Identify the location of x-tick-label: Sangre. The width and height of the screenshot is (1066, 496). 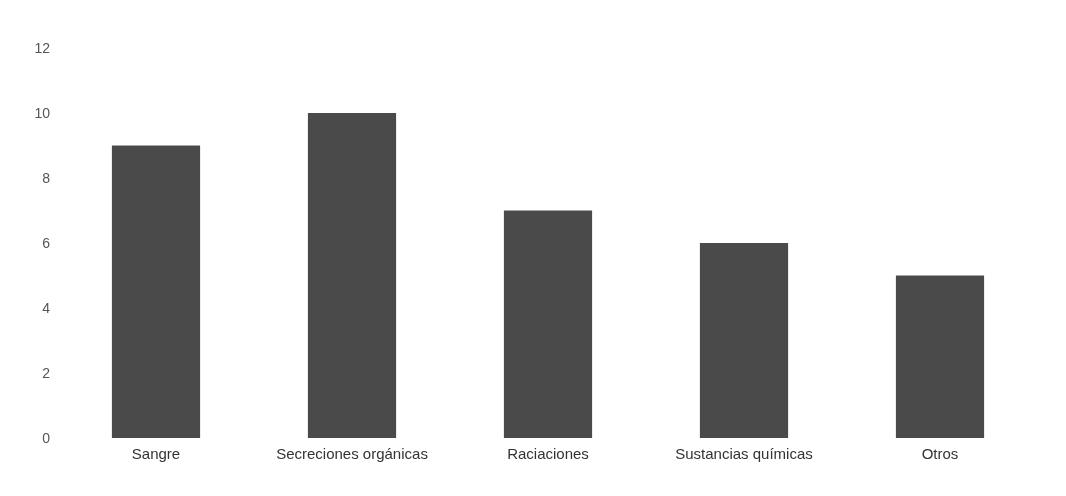
(156, 453).